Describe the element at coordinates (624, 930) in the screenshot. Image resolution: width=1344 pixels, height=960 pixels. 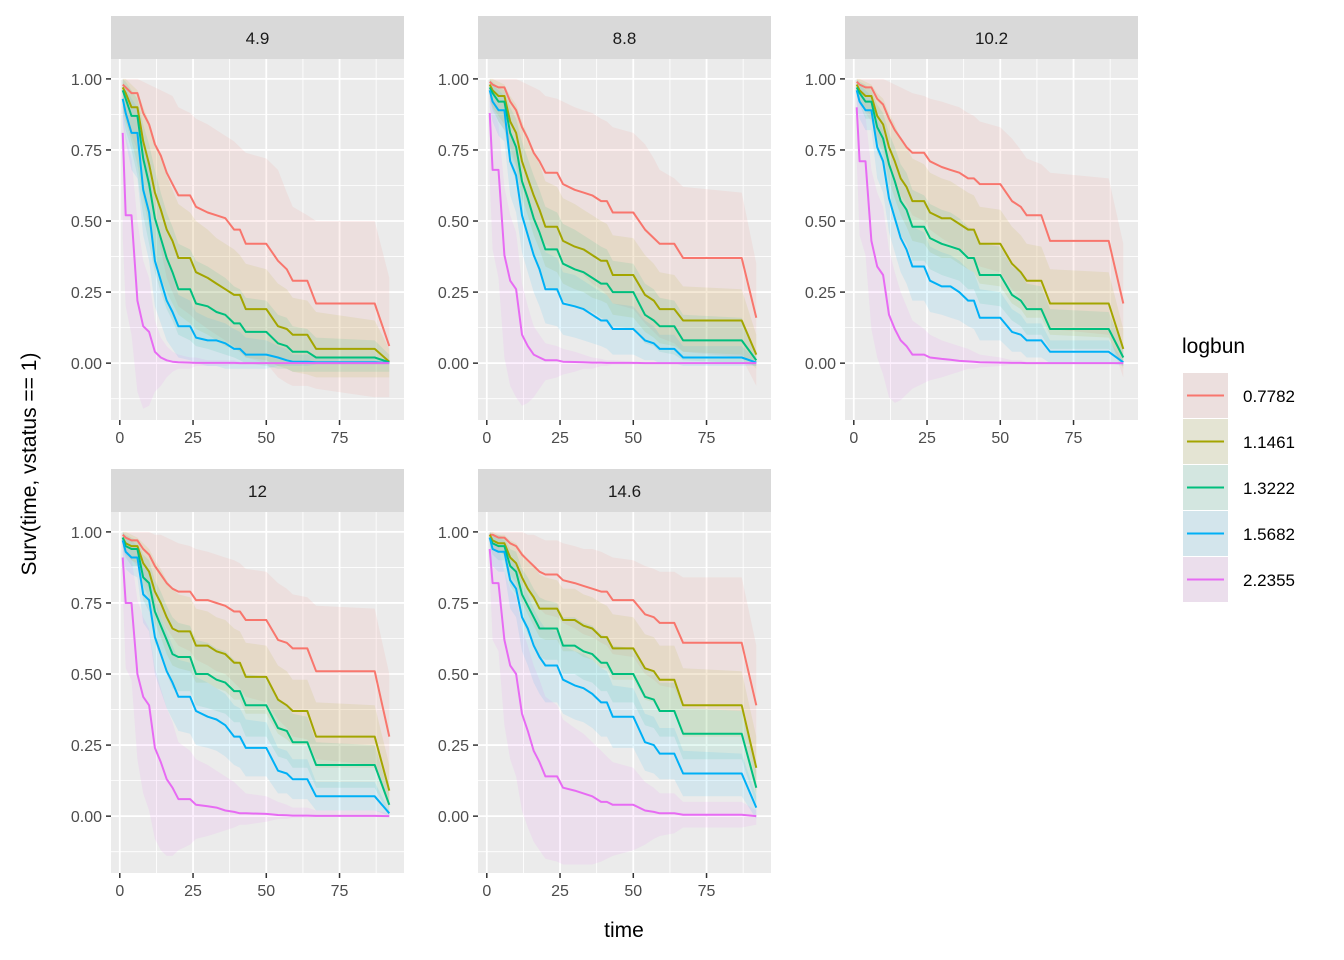
I see `x-axis-title: time` at that location.